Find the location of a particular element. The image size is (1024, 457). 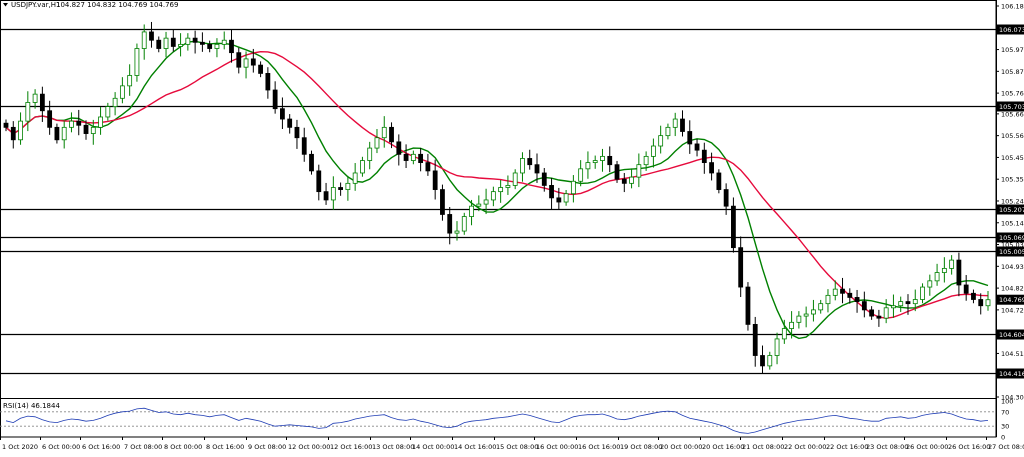

chevron-down-icon is located at coordinates (5, 5).